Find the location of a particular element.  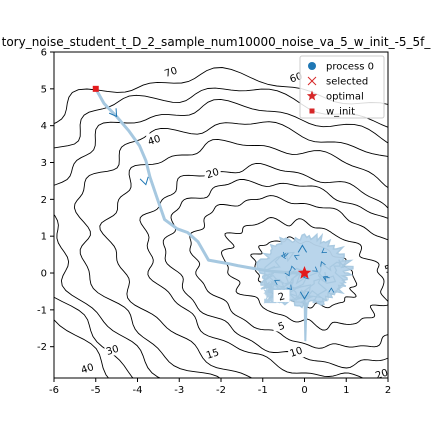

legend-box is located at coordinates (342, 87).